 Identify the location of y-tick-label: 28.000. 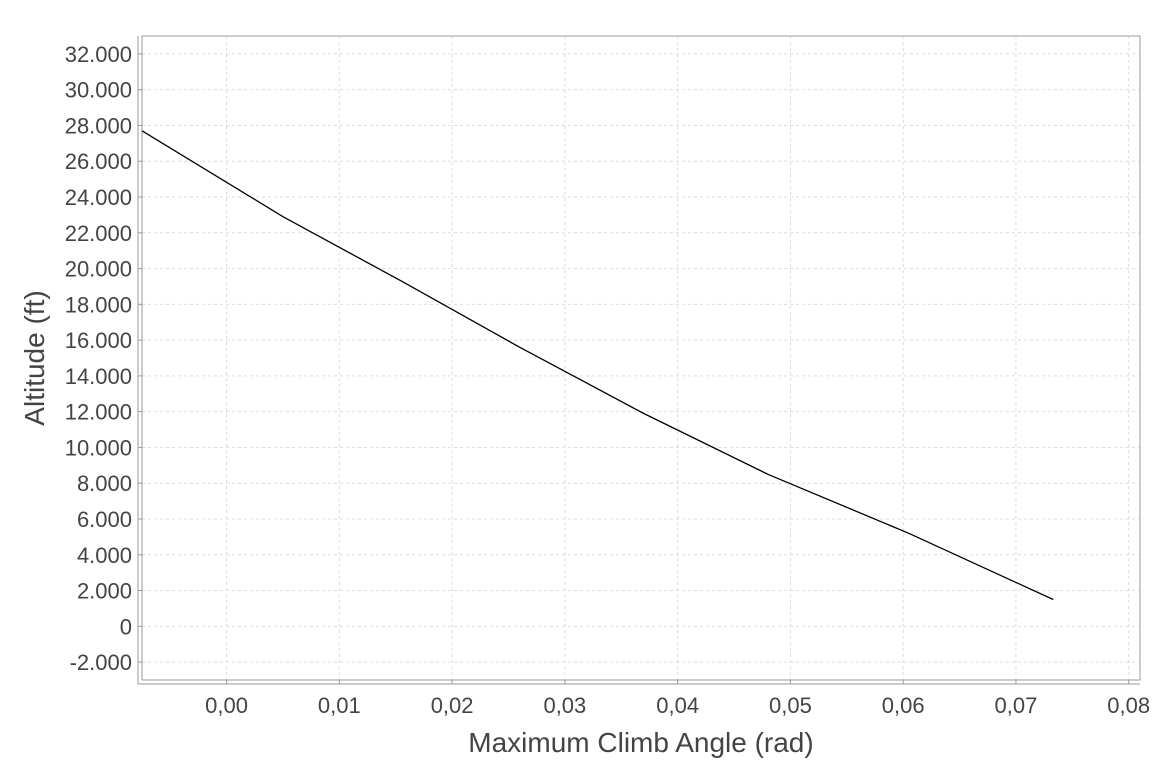
(98, 125).